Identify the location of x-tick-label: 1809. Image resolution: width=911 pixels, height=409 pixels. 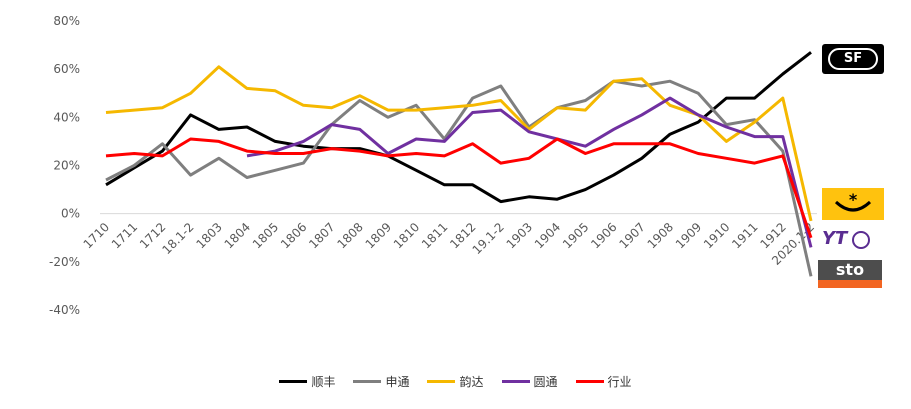
(378, 235).